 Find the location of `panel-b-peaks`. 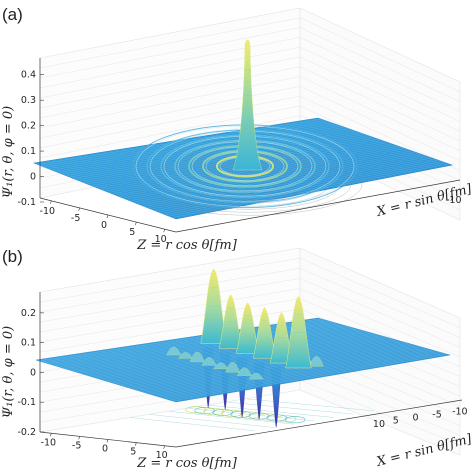

panel-b-peaks is located at coordinates (256, 318).